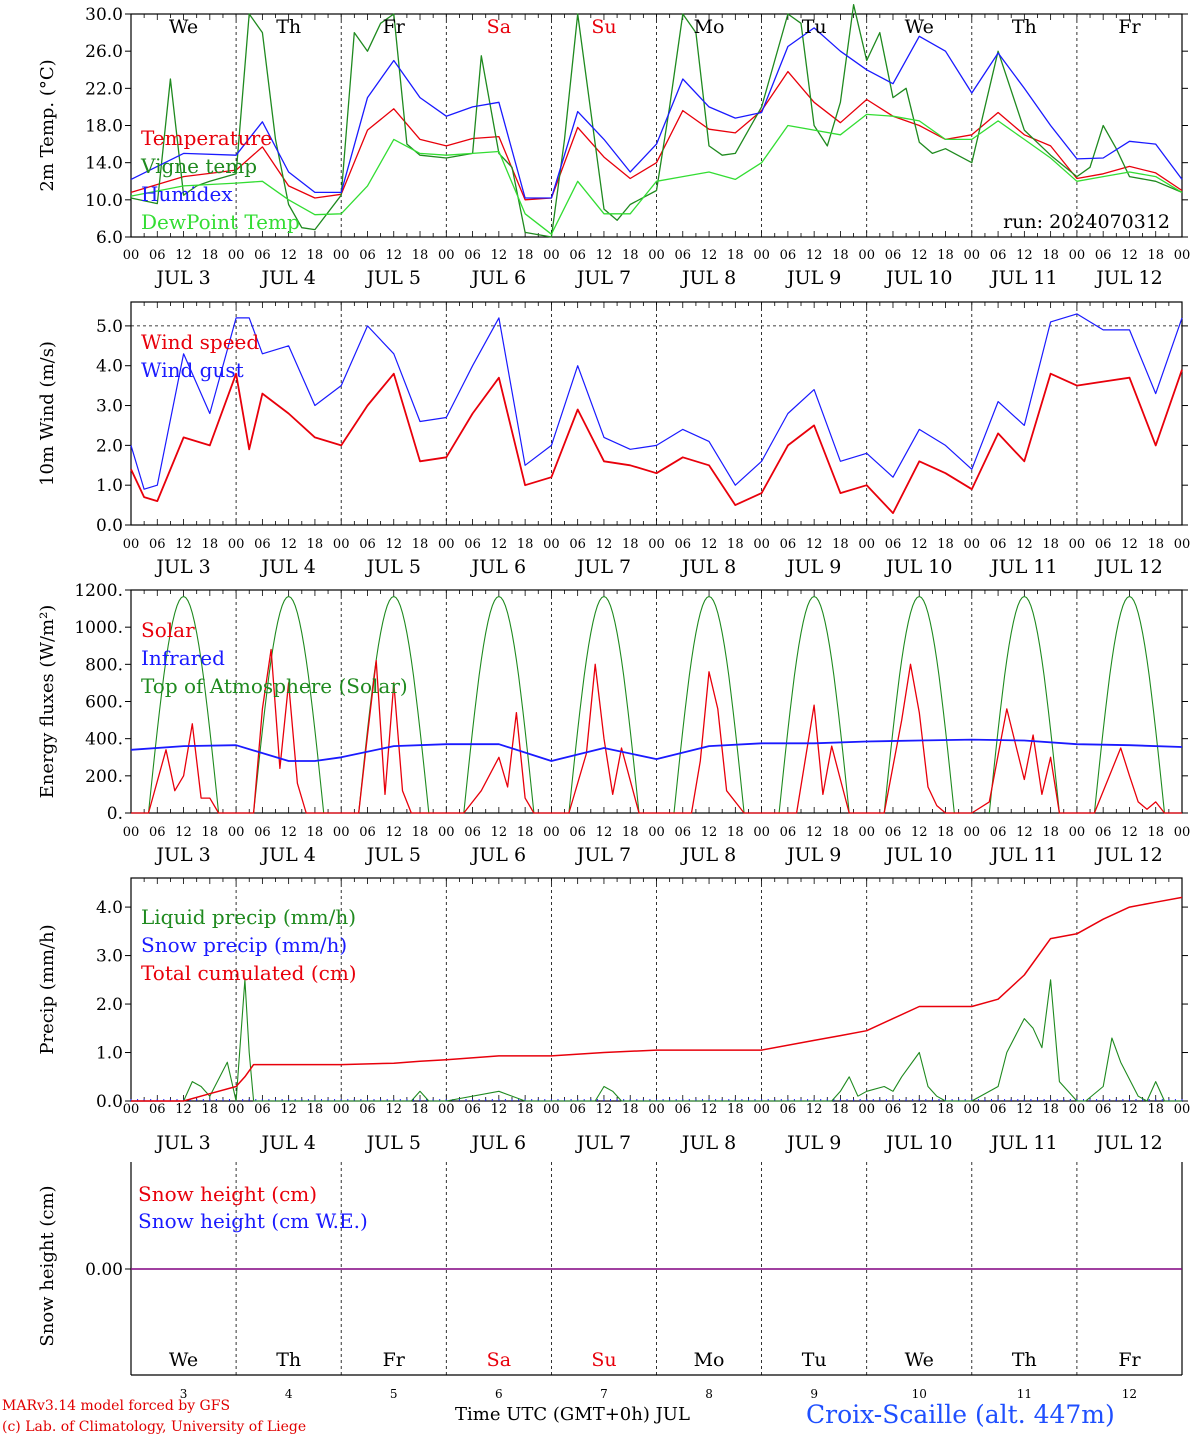 This screenshot has width=1194, height=1440. What do you see at coordinates (109, 486) in the screenshot?
I see `y-tick-label: 1.0` at bounding box center [109, 486].